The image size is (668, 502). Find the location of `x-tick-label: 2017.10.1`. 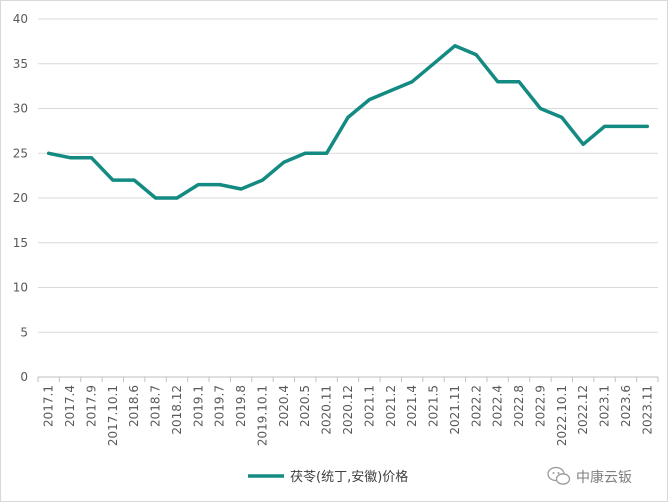

x-tick-label: 2017.10.1 is located at coordinates (113, 415).